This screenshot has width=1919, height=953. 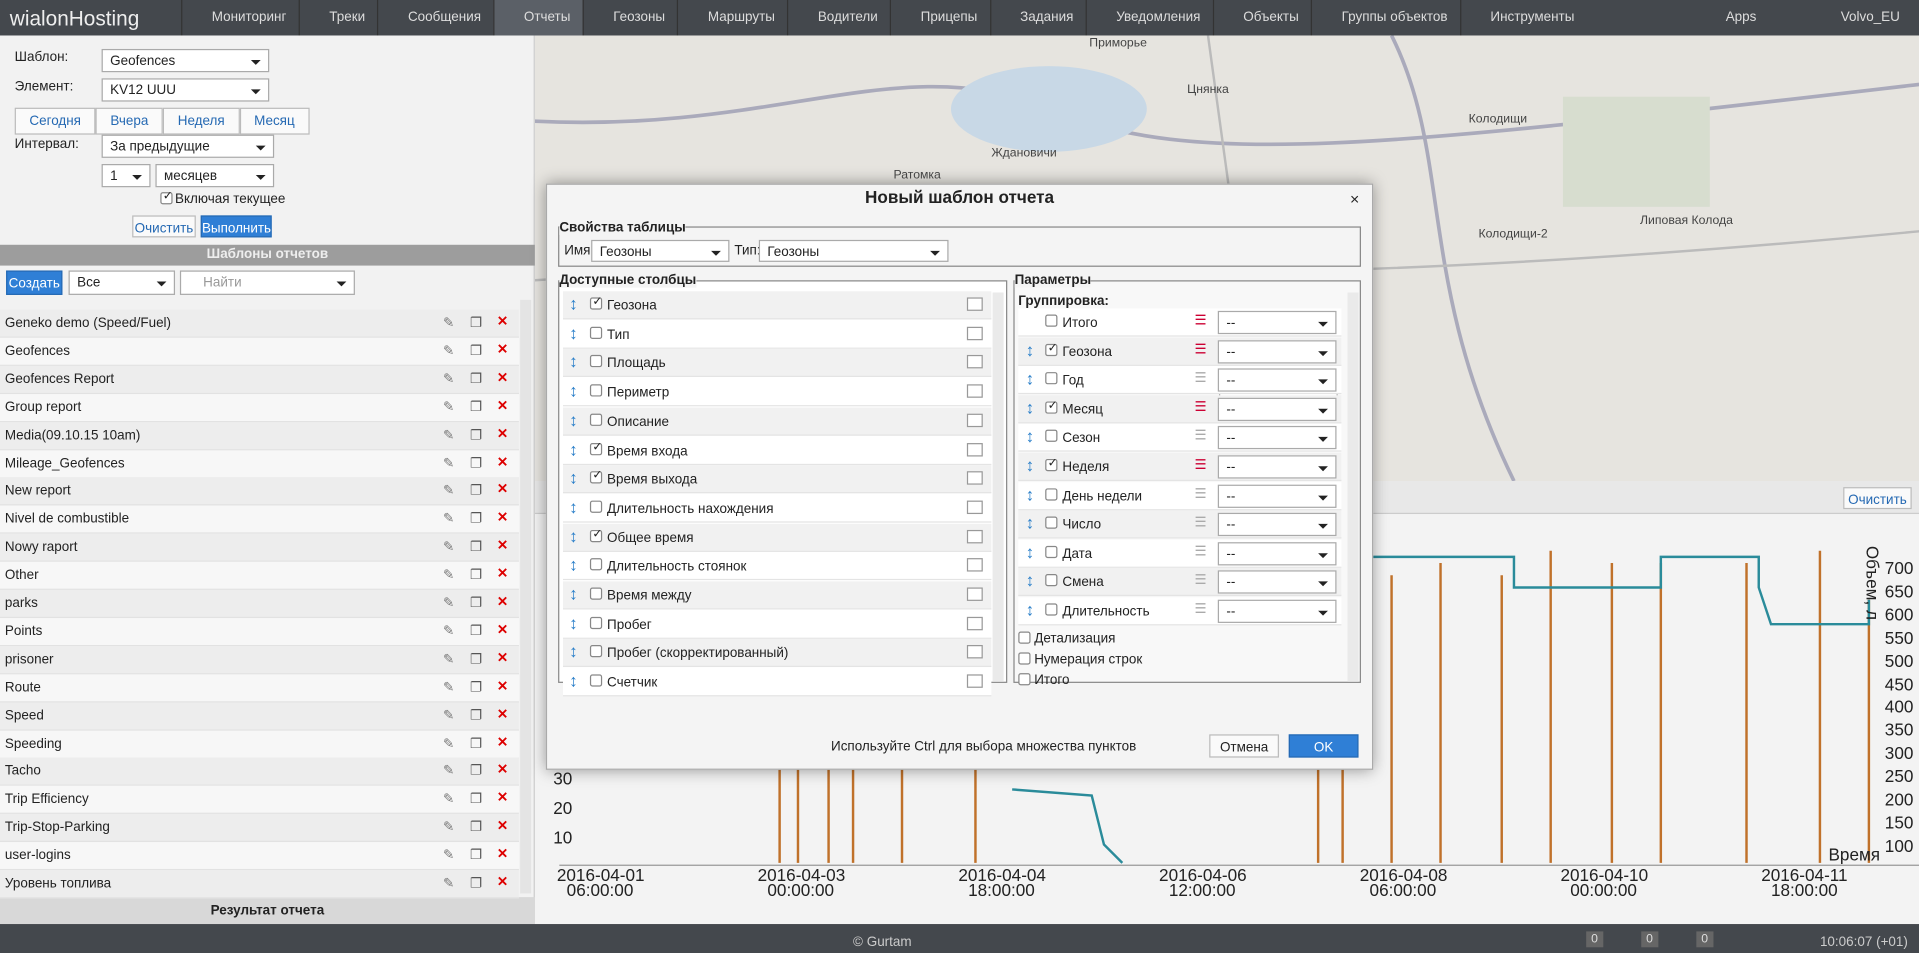 I want to click on period-button: Месяц, so click(x=274, y=121).